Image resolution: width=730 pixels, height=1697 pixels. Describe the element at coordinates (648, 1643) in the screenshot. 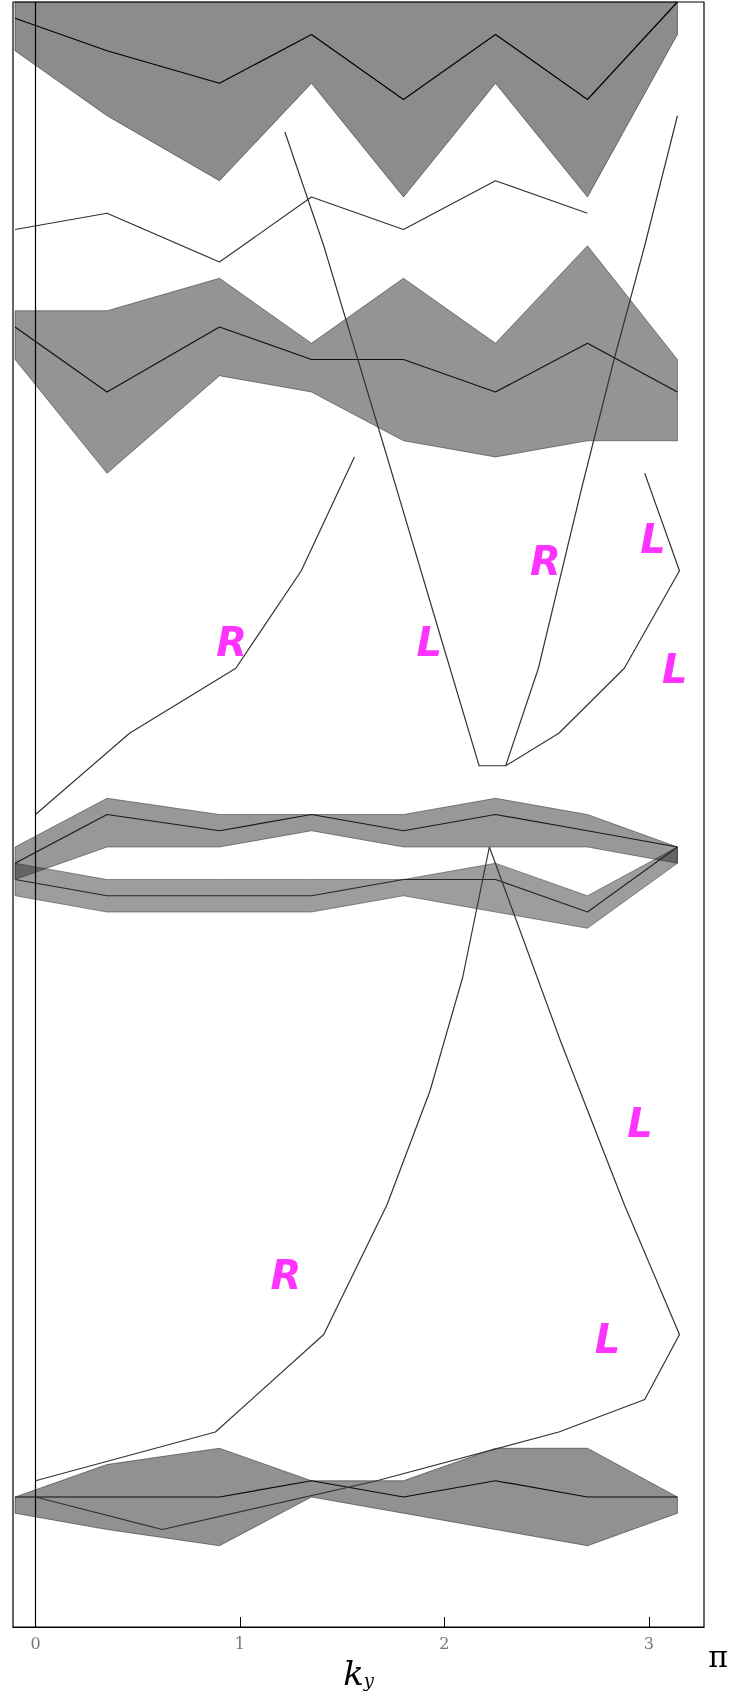

I see `x-tick-label: 3` at that location.